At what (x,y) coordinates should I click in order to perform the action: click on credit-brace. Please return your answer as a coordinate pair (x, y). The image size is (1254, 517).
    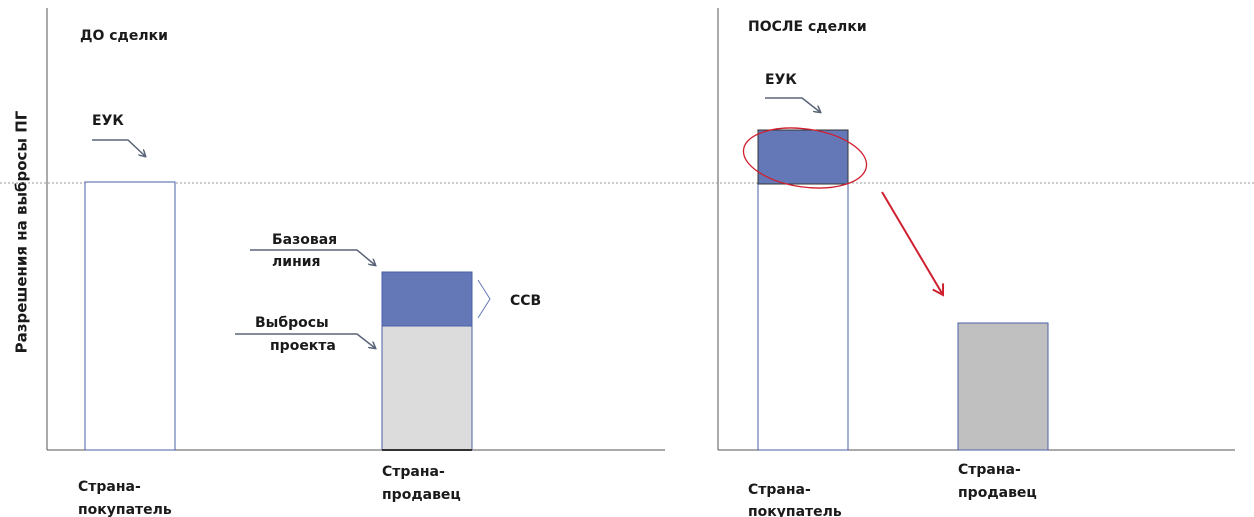
    Looking at the image, I should click on (484, 299).